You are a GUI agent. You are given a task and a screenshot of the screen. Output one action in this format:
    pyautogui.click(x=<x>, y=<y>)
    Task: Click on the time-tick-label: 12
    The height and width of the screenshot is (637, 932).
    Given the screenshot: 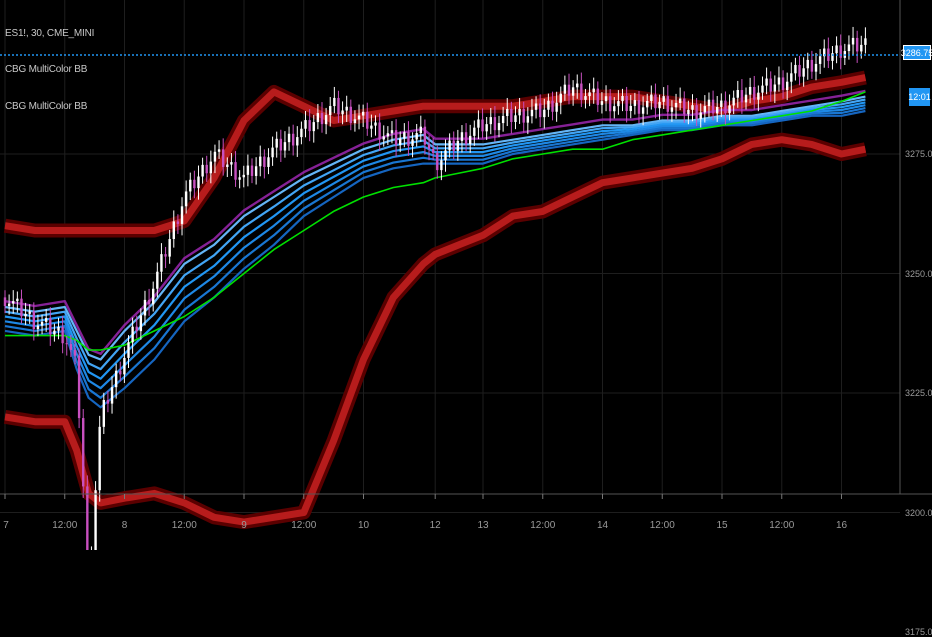 What is the action you would take?
    pyautogui.click(x=435, y=525)
    